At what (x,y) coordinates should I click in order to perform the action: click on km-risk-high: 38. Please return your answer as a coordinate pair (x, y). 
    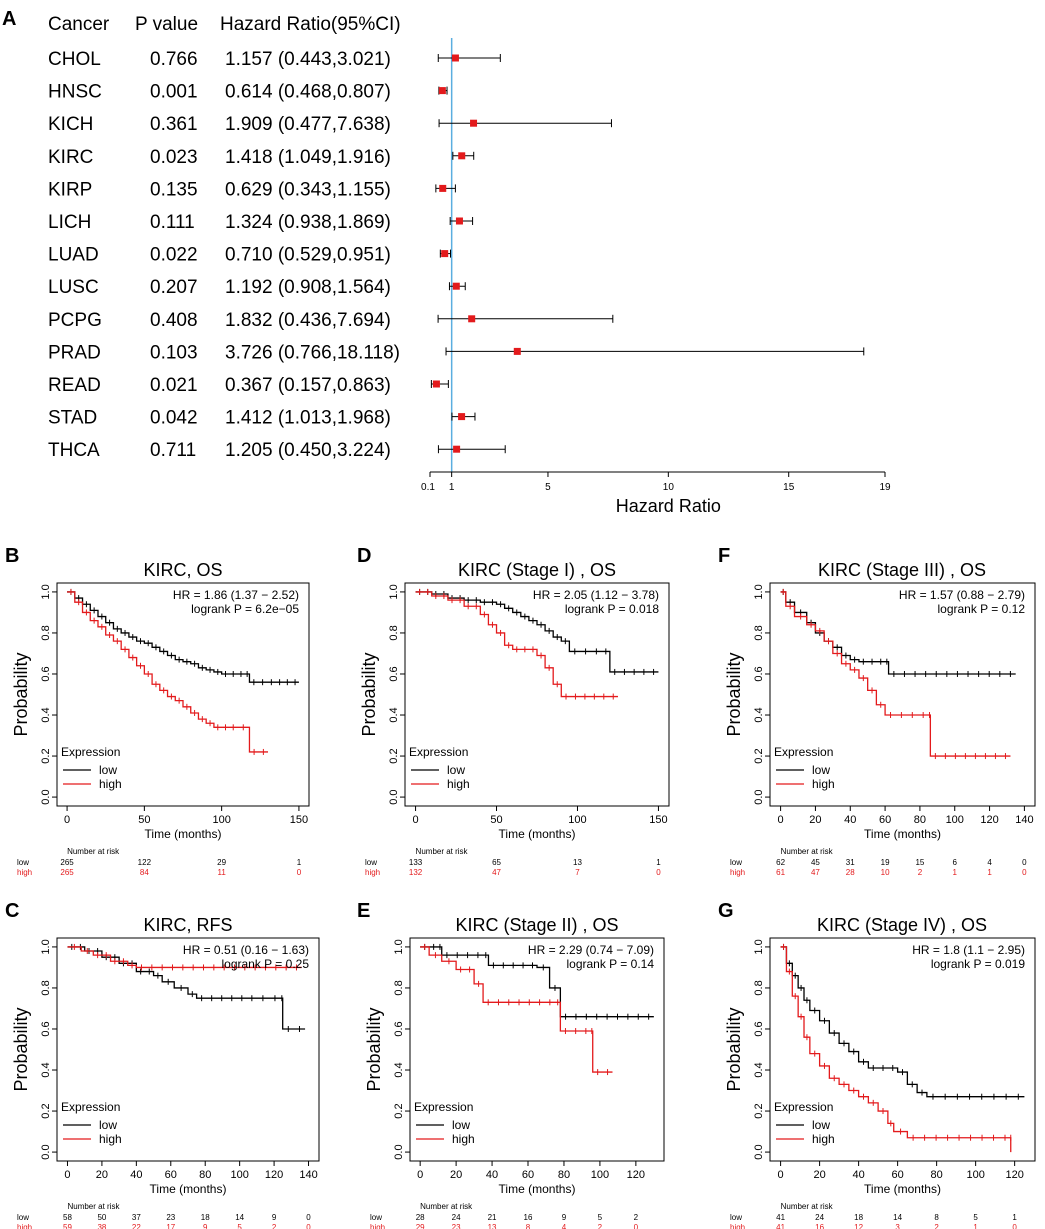
    Looking at the image, I should click on (101, 1226).